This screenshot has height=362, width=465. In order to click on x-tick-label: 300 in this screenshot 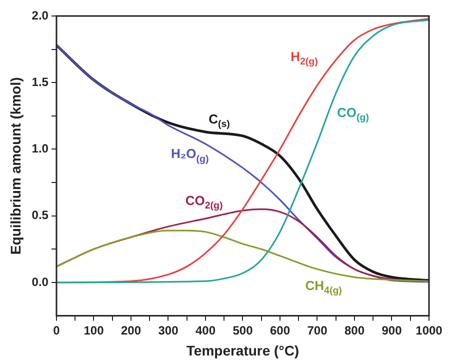, I will do `click(168, 330)`.